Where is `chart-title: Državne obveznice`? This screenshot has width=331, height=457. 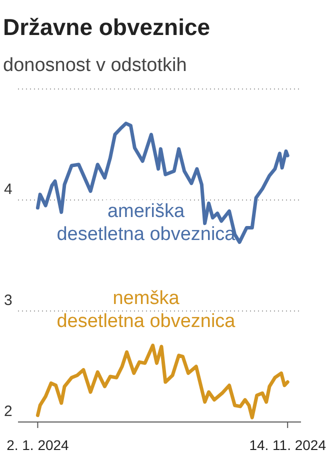 chart-title: Državne obveznice is located at coordinates (106, 27).